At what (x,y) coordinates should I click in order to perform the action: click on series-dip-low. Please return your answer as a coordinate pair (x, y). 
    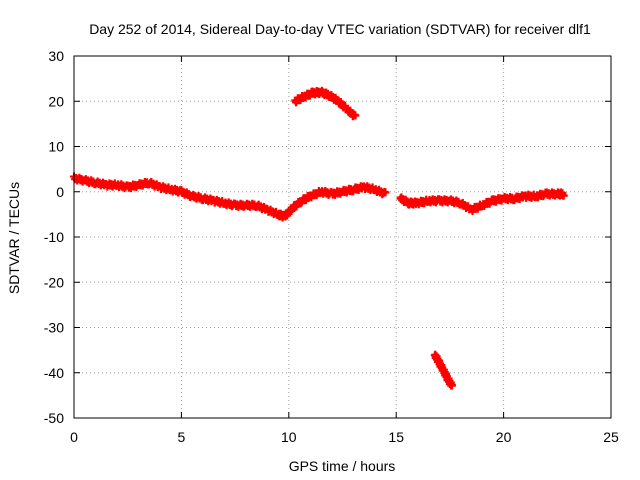
    Looking at the image, I should click on (443, 370).